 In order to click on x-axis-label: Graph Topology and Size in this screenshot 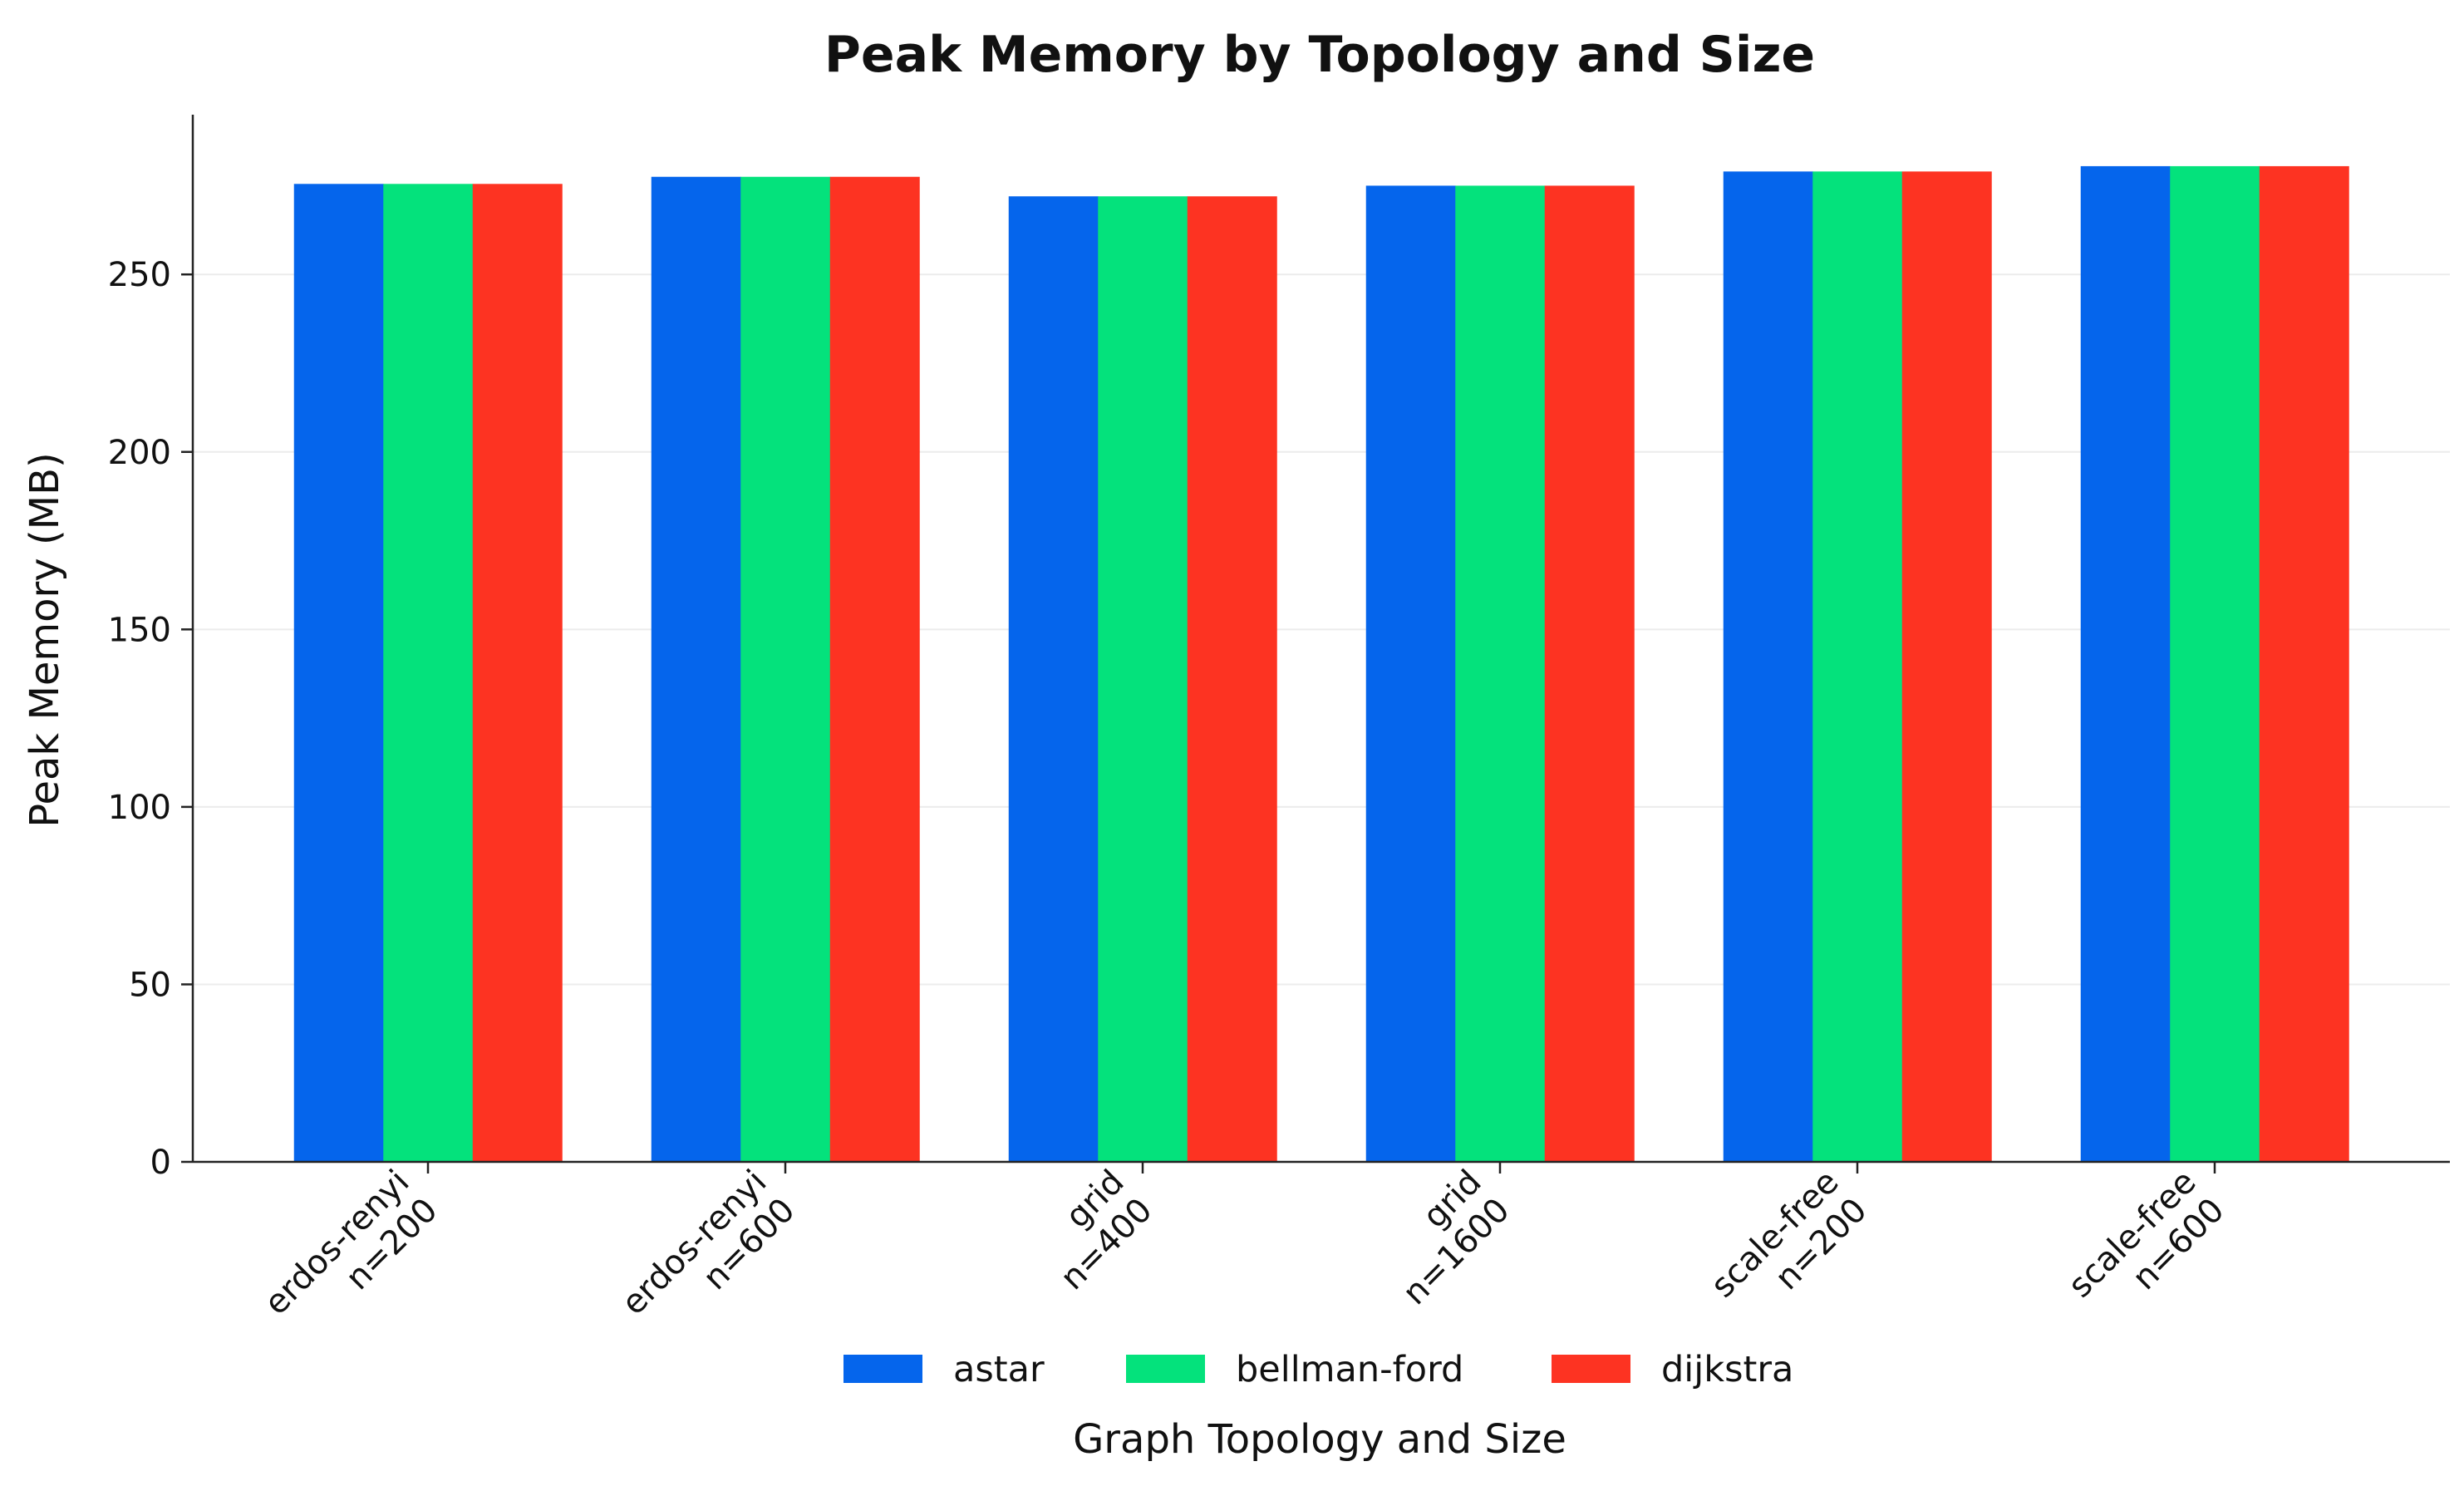, I will do `click(1319, 1439)`.